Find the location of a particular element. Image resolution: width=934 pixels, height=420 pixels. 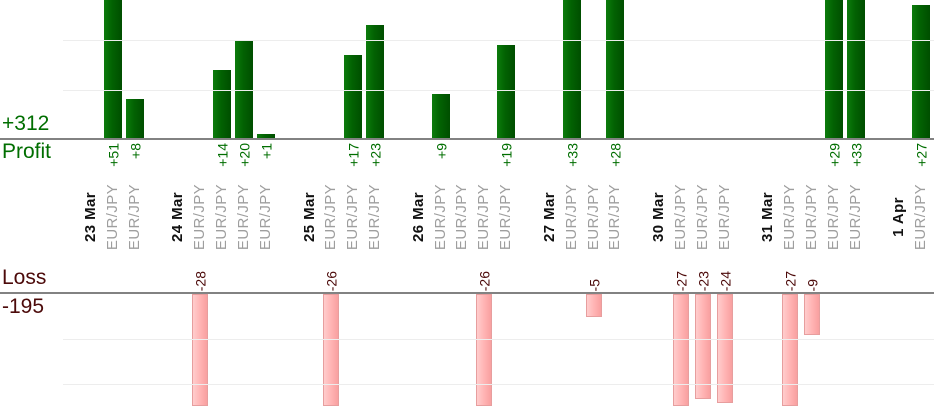

loss-value-label: -5 is located at coordinates (594, 284).